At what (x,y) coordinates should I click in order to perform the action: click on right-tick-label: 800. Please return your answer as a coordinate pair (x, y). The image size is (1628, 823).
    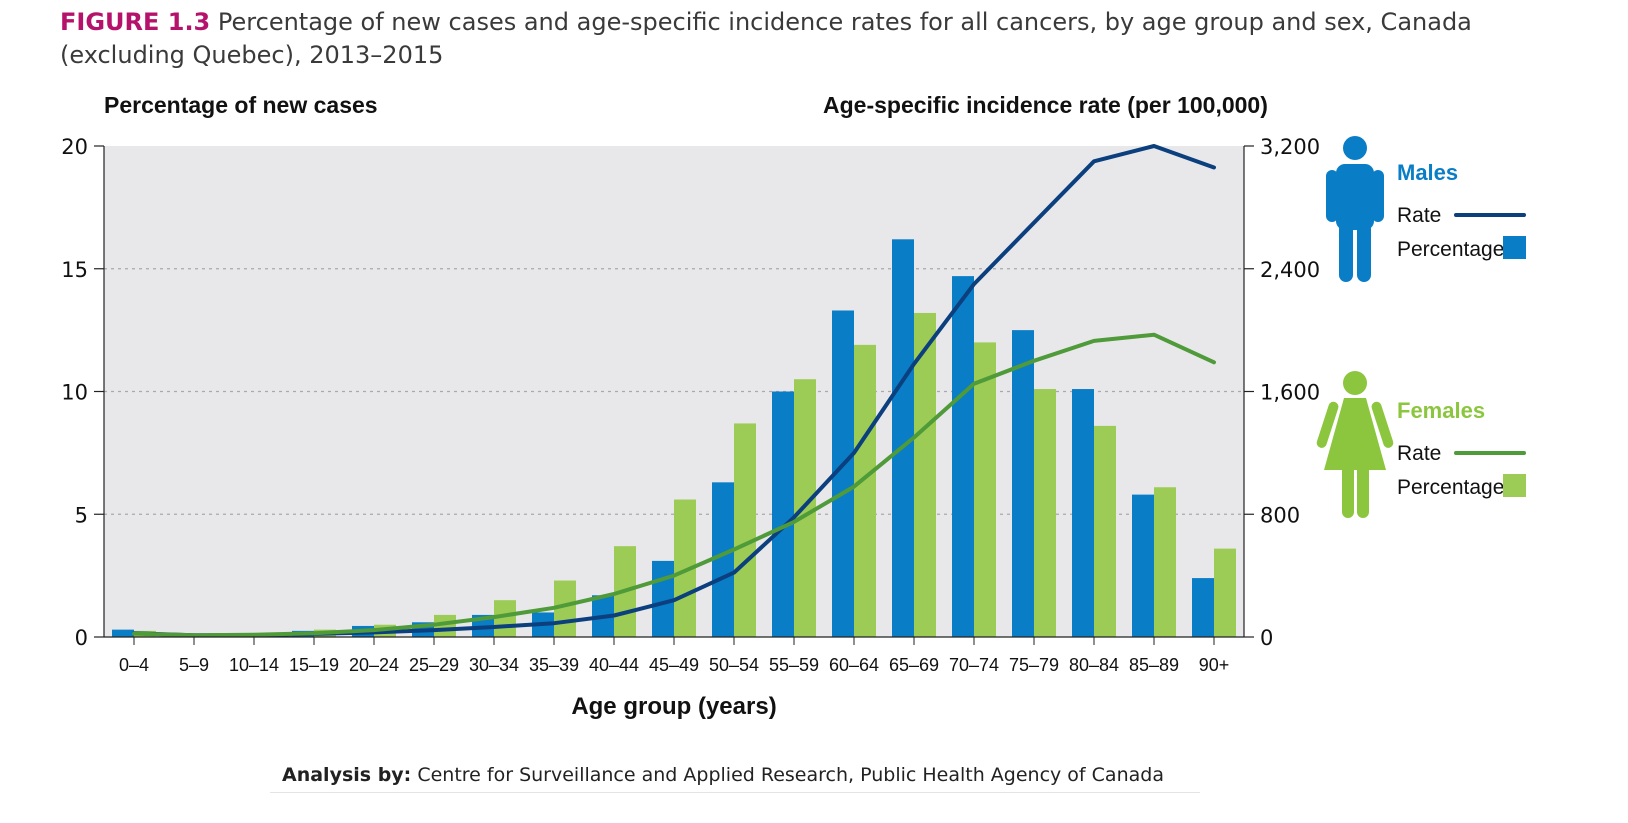
    Looking at the image, I should click on (1280, 515).